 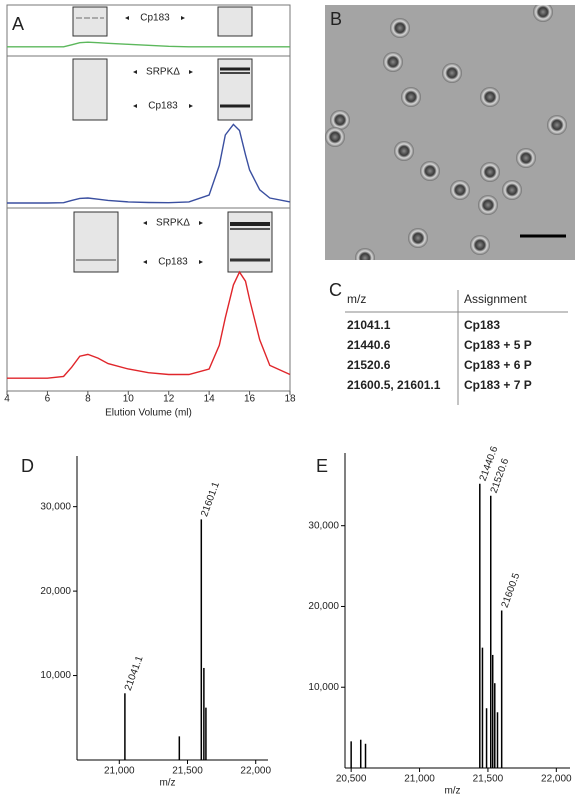 I want to click on table-cell: Cp183 + 7 P, so click(x=498, y=385).